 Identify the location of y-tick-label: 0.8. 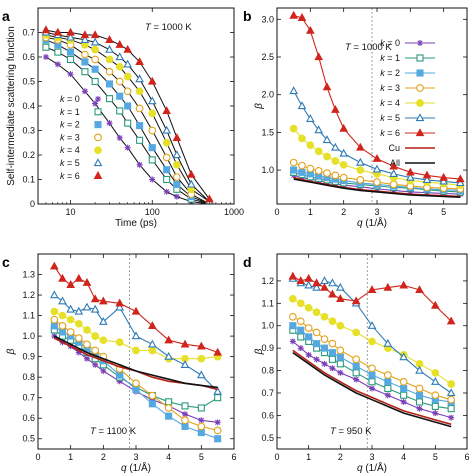
(28, 377).